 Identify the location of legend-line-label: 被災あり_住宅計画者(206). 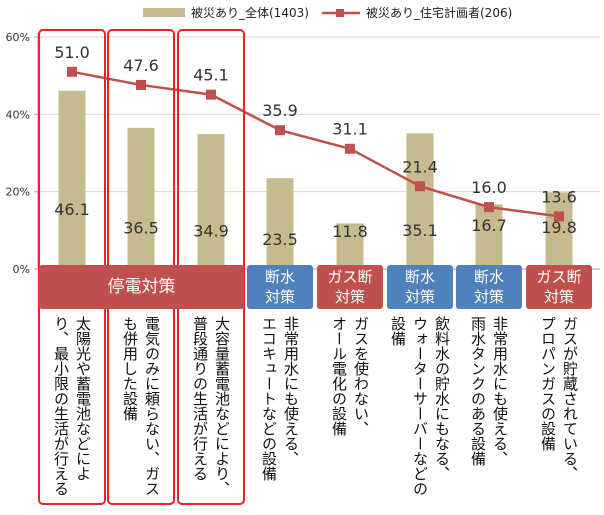
(439, 12).